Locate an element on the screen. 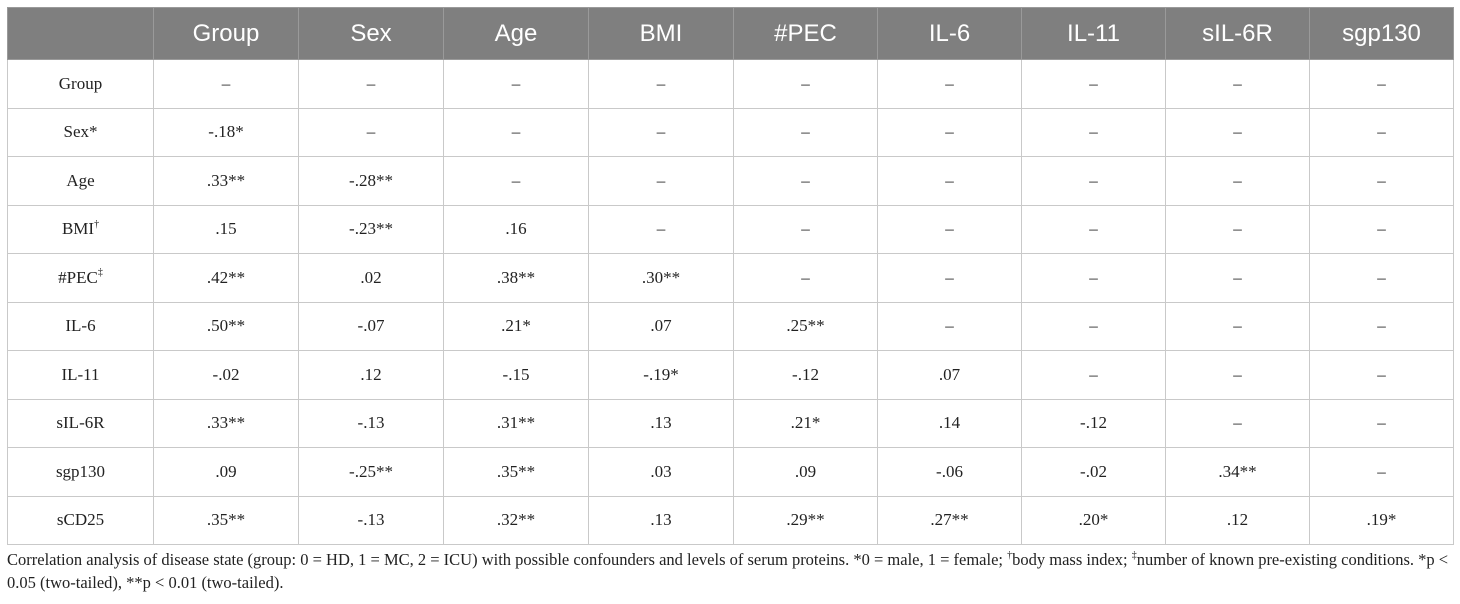 This screenshot has width=1460, height=604. column-header: #PEC is located at coordinates (805, 33).